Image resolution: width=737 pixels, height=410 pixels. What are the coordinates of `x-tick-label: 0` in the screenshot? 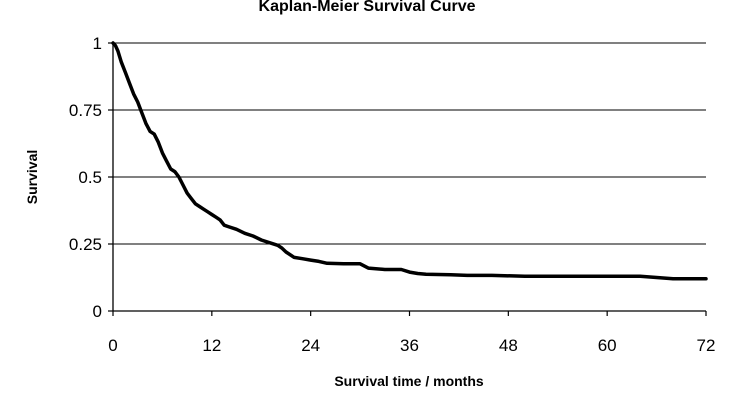 It's located at (112, 345).